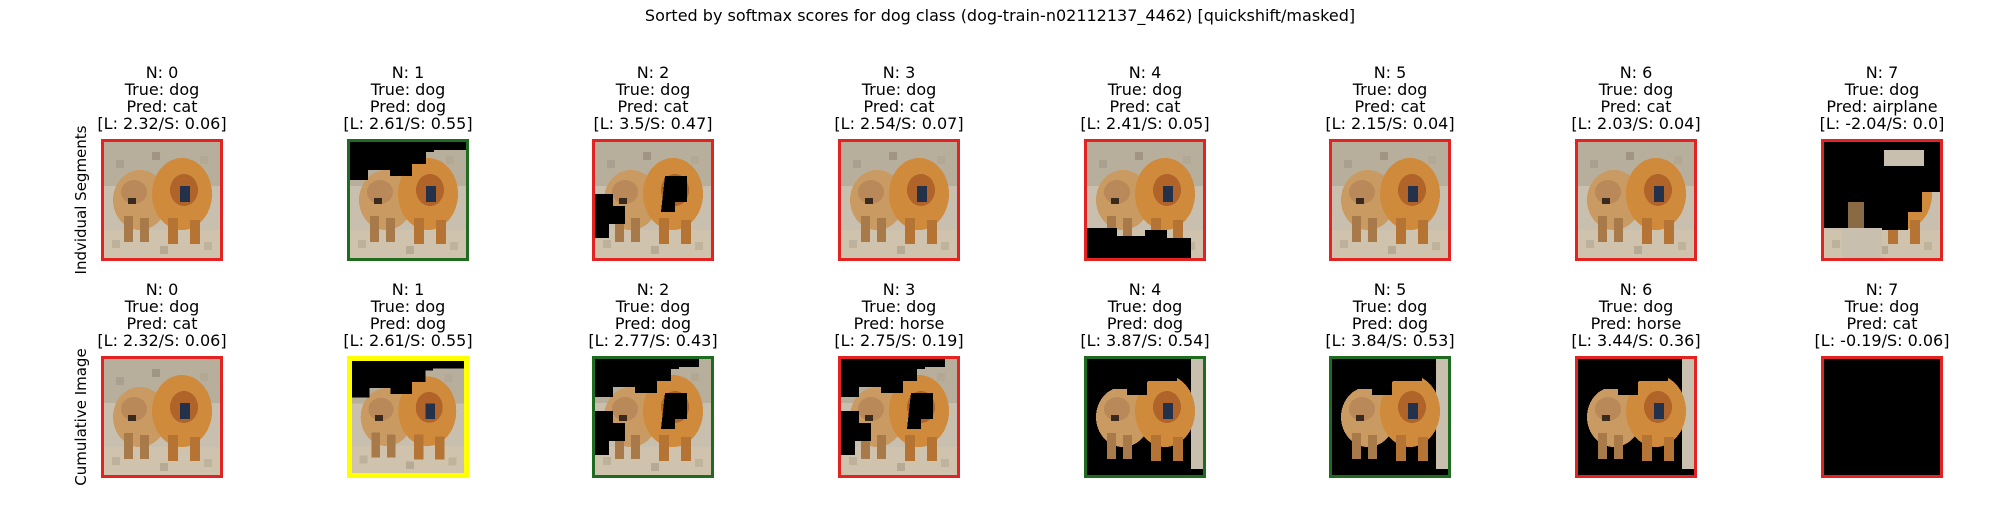  What do you see at coordinates (653, 123) in the screenshot?
I see `panel-caption-scores: [L: 3.5/S: 0.47]` at bounding box center [653, 123].